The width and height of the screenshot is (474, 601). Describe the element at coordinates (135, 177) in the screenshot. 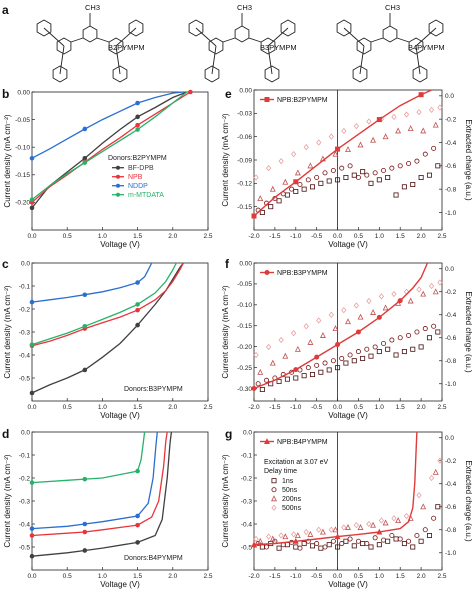

I see `legend-label: NPB` at that location.